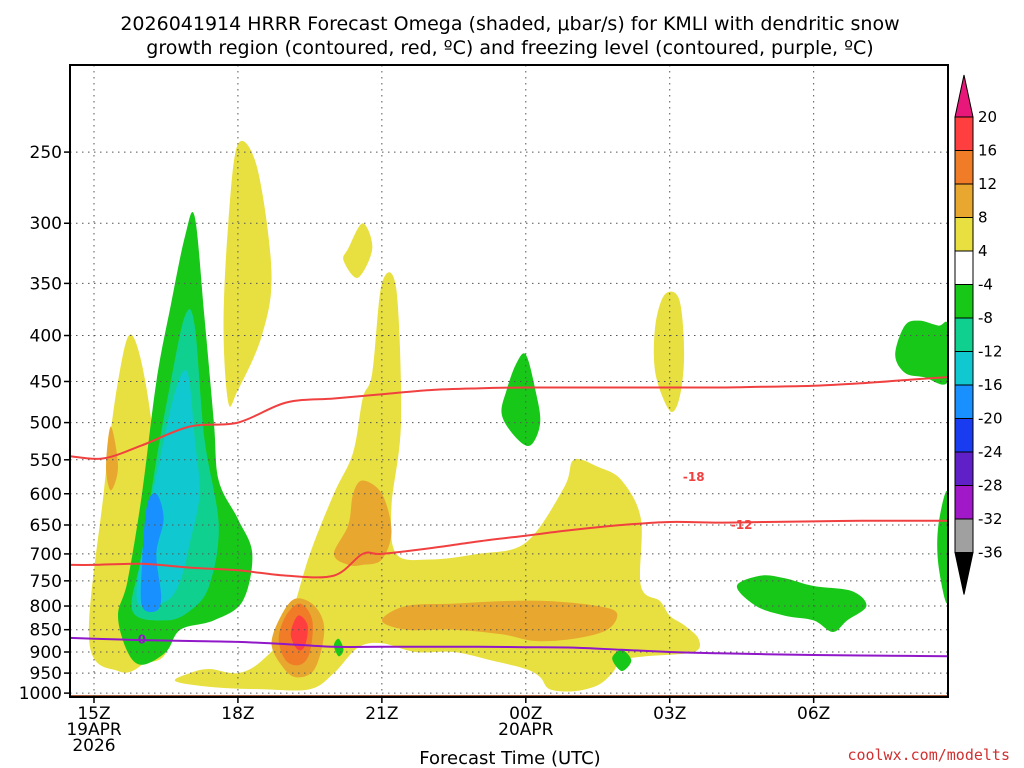  Describe the element at coordinates (46, 631) in the screenshot. I see `y-tick-label: 850` at that location.